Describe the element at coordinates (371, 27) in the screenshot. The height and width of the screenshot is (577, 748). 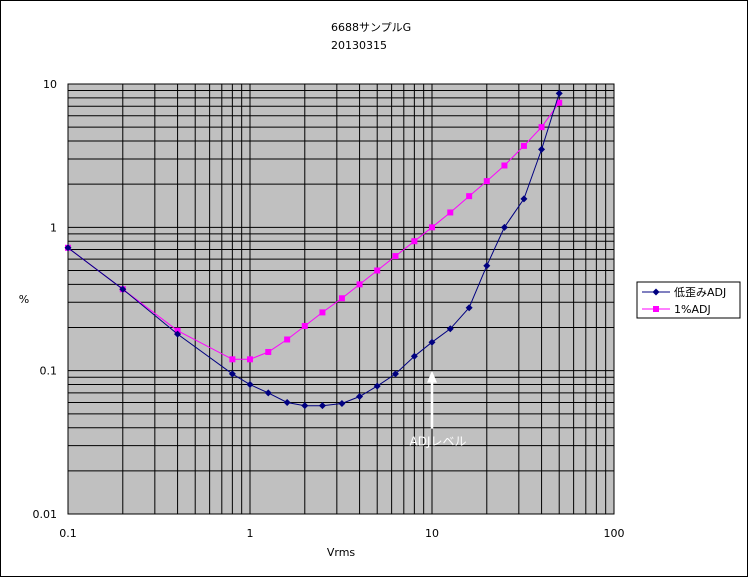
I see `chart-title: 6688サンプルG` at that location.